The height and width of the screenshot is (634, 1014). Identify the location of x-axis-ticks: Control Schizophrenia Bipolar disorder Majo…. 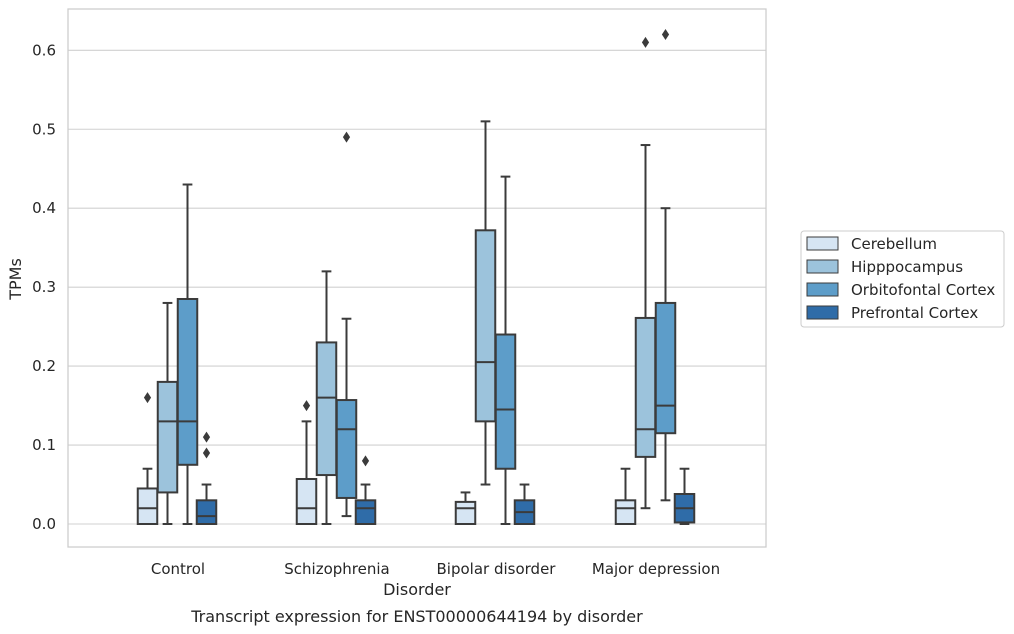
(435, 569).